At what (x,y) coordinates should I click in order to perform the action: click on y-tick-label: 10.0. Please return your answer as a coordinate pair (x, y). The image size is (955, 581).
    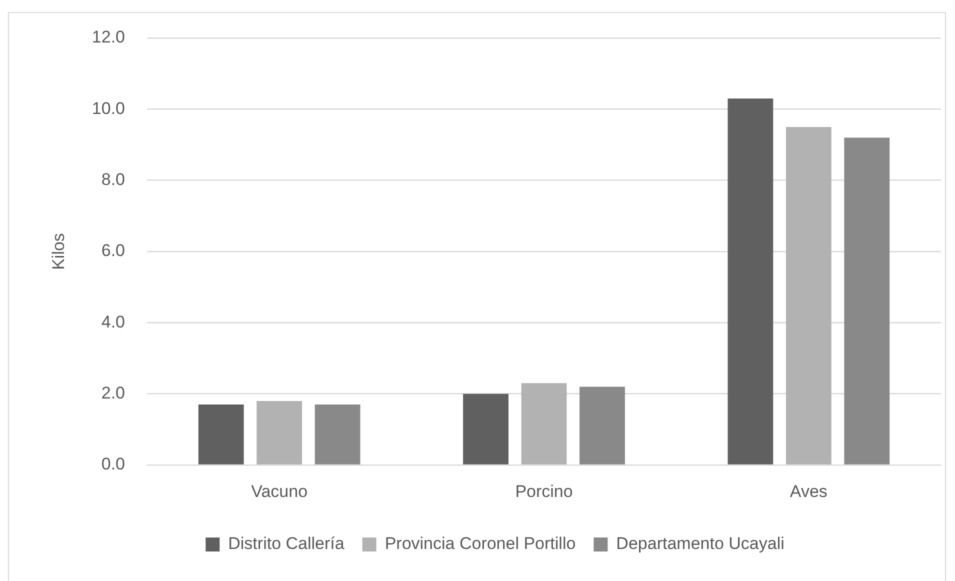
    Looking at the image, I should click on (108, 108).